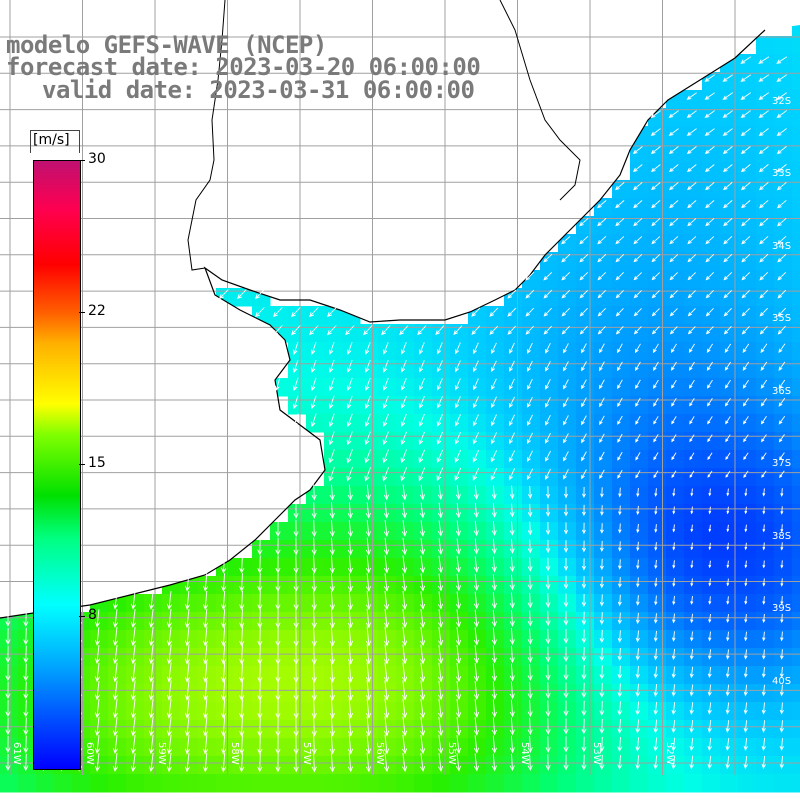 The width and height of the screenshot is (800, 800). What do you see at coordinates (97, 159) in the screenshot?
I see `colorbar-label-30: 30` at bounding box center [97, 159].